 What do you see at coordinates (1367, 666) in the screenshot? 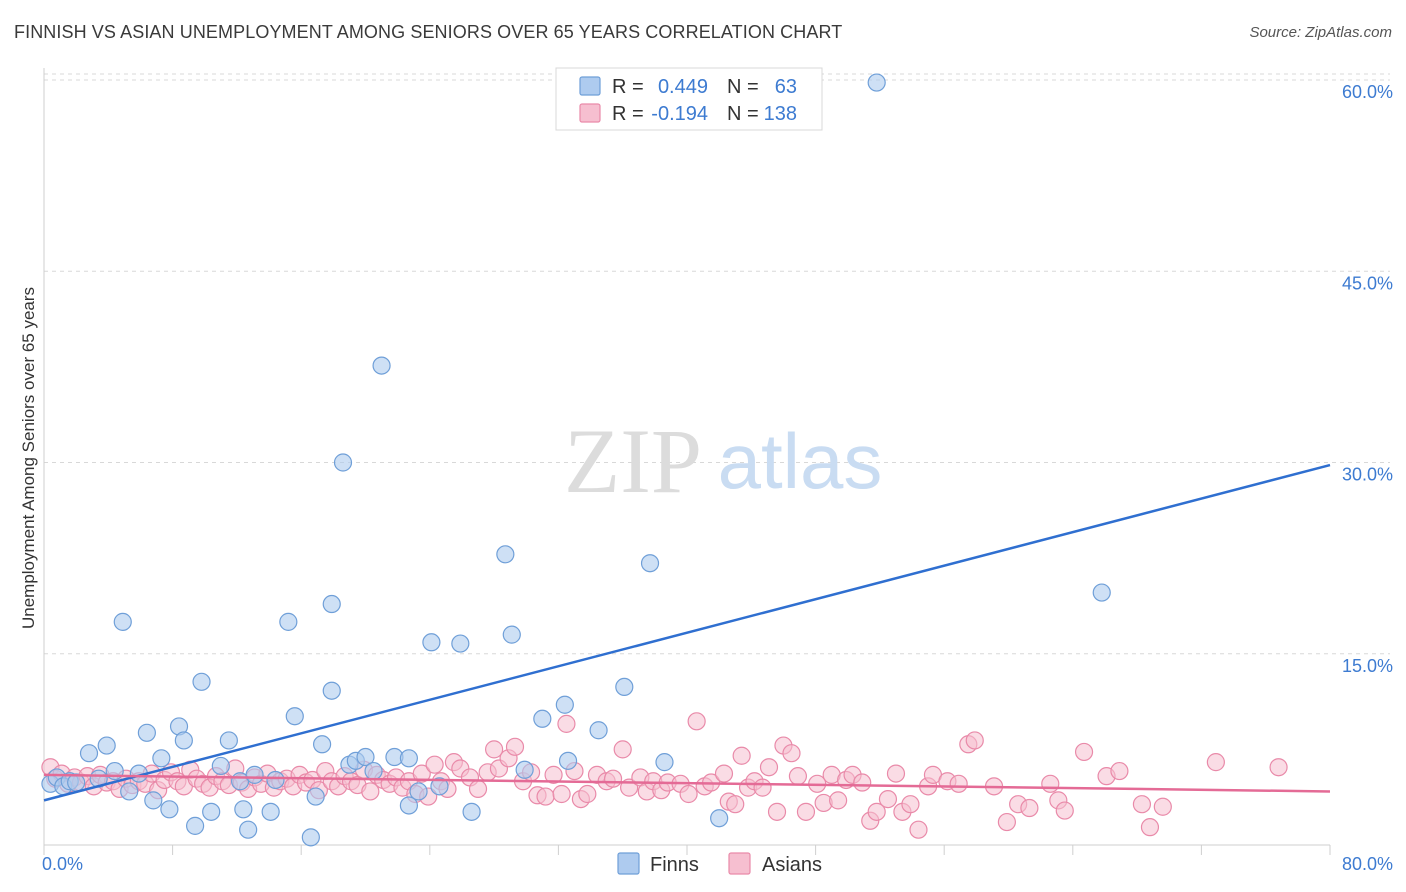
I see `y-tick-label: 15.0%` at bounding box center [1367, 666].